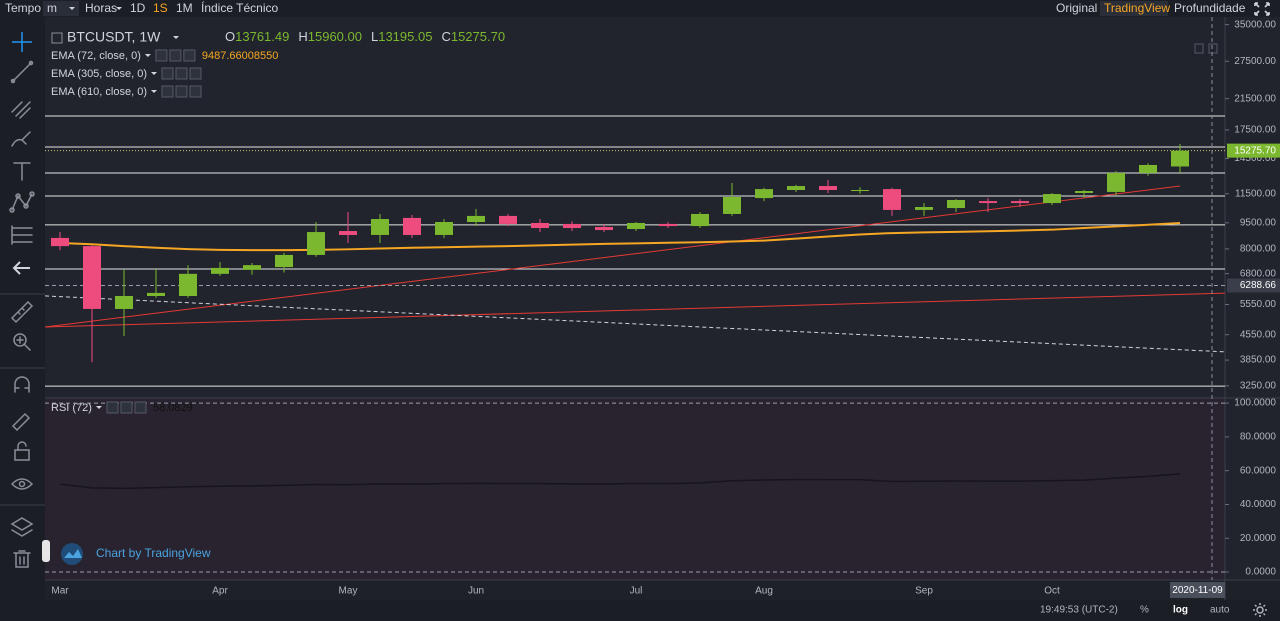 The height and width of the screenshot is (621, 1280). I want to click on scale-button: %, so click(1144, 610).